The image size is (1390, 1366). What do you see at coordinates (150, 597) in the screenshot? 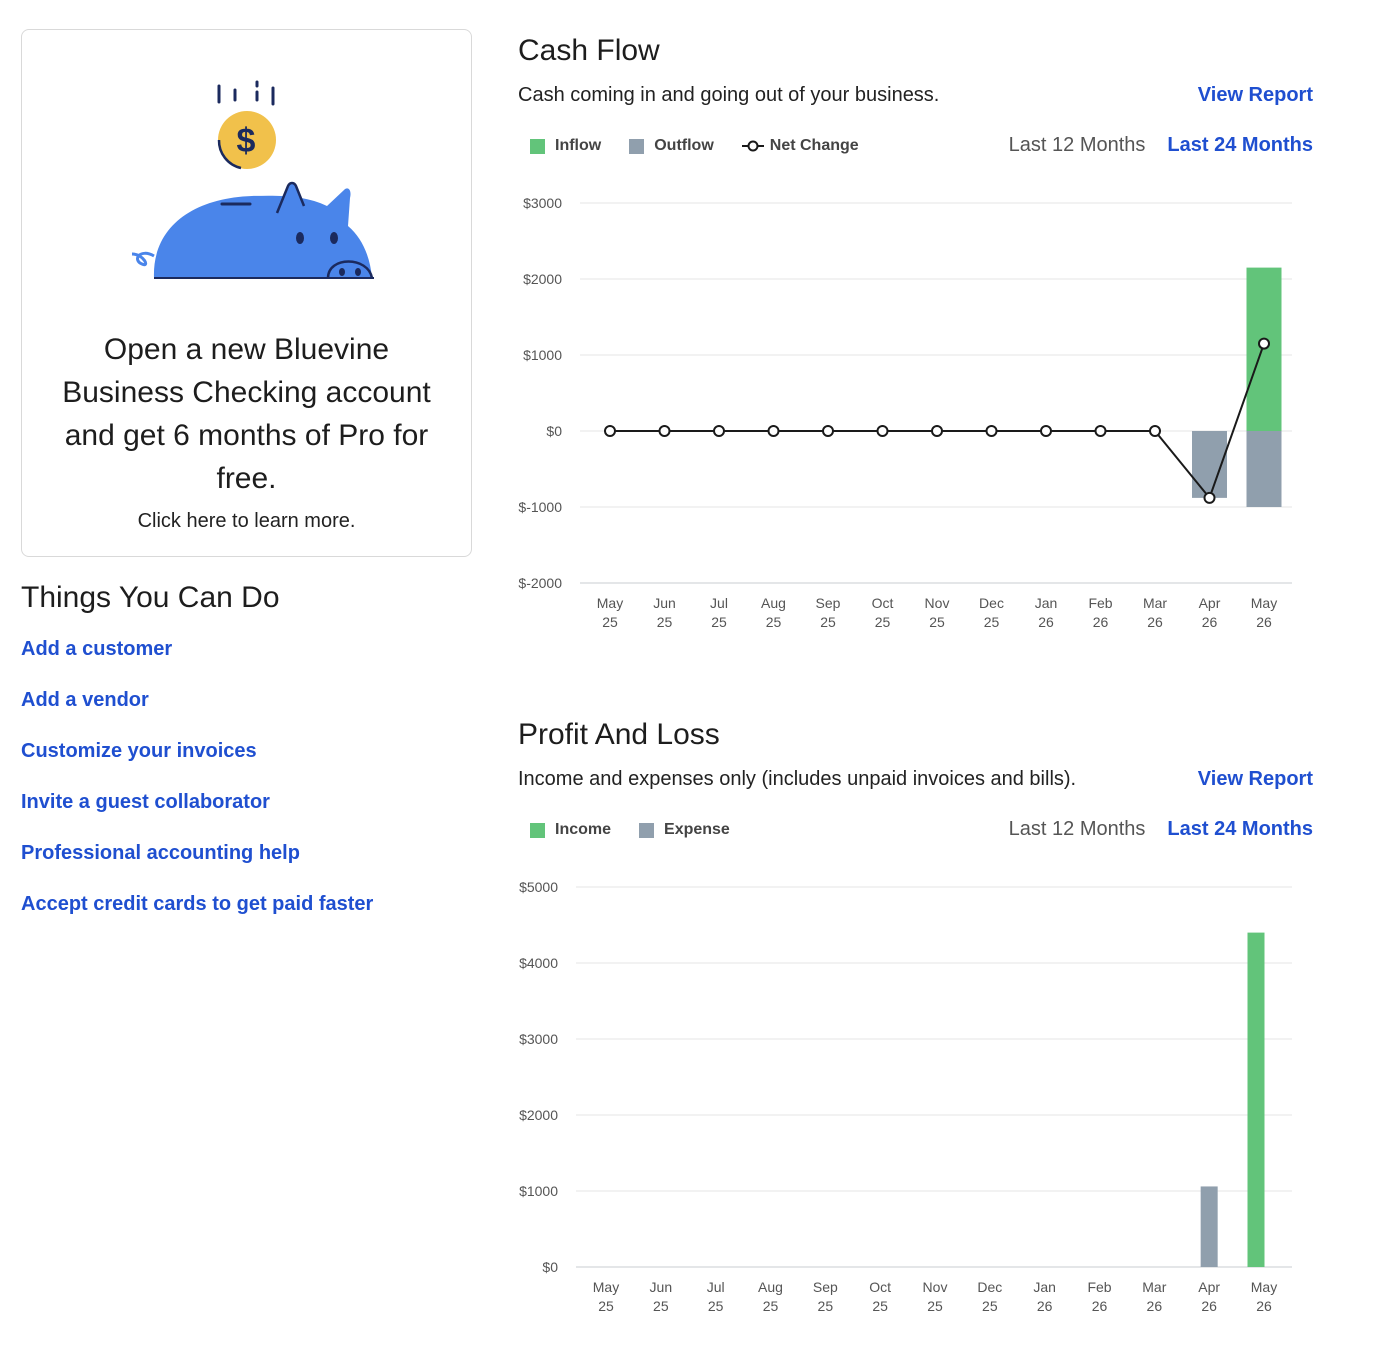
I see `things-you-can-do-title: Things You Can Do` at bounding box center [150, 597].